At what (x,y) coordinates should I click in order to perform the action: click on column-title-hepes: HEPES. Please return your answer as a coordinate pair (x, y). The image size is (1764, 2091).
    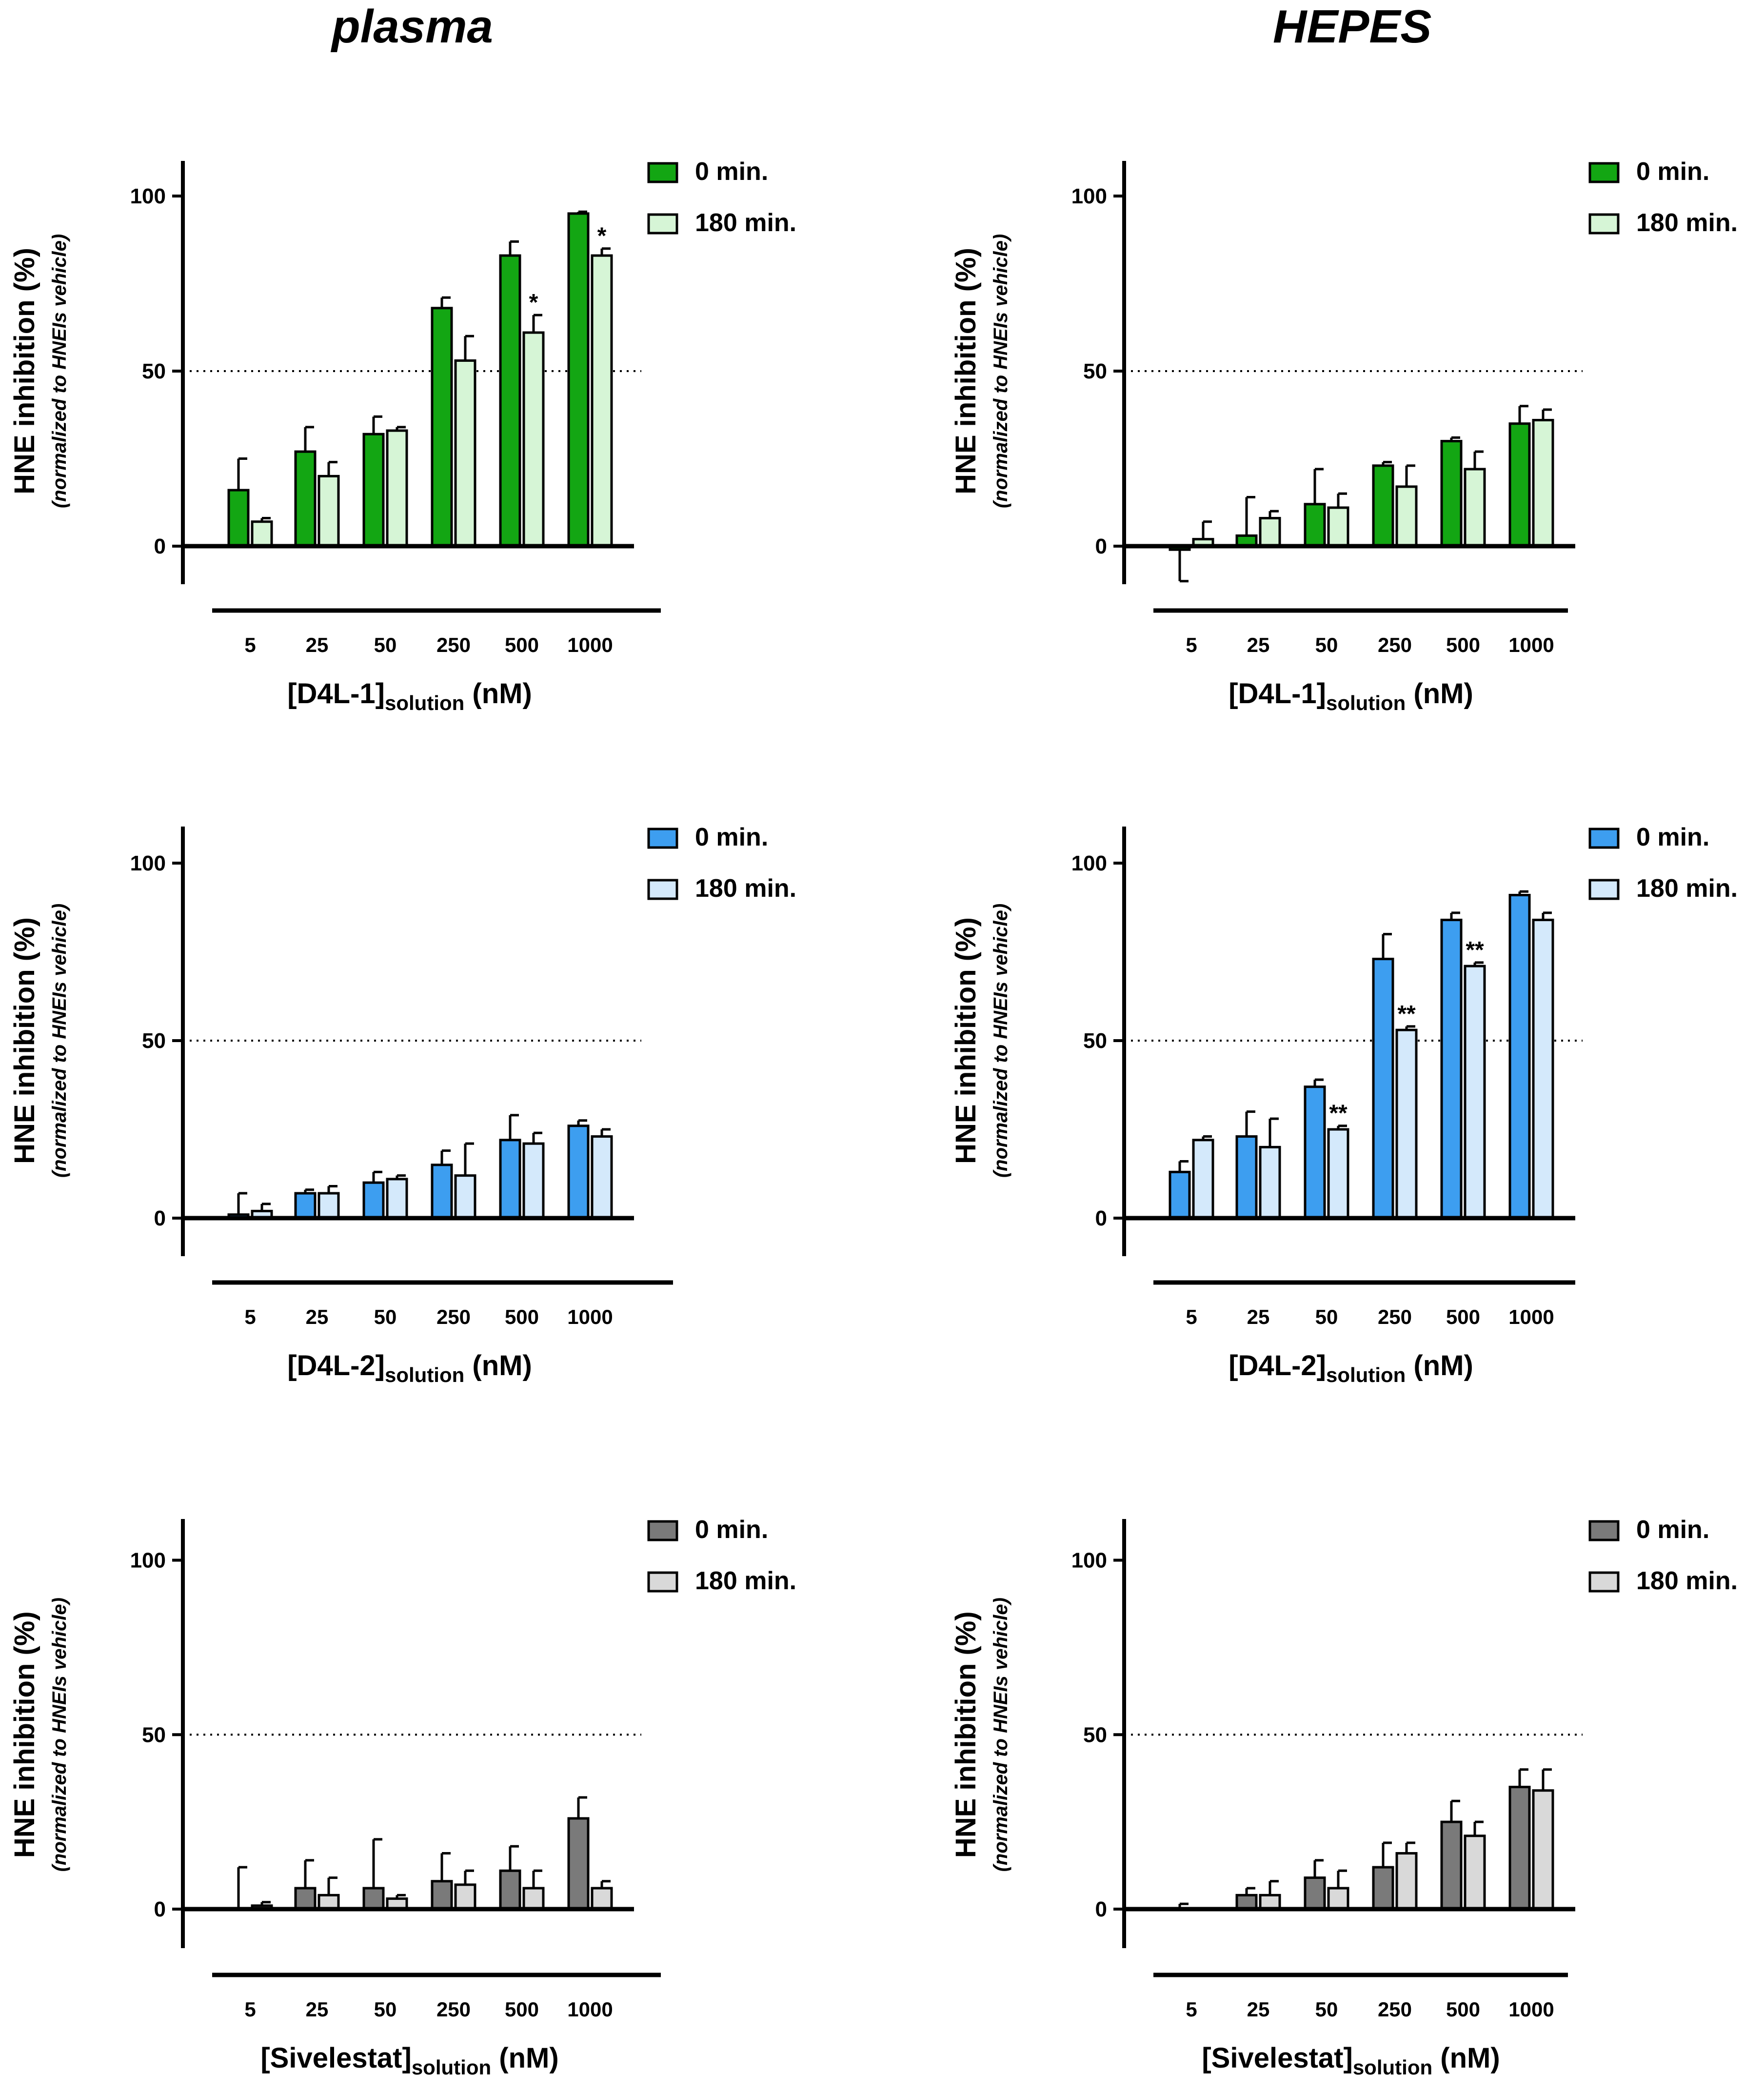
    Looking at the image, I should click on (1352, 26).